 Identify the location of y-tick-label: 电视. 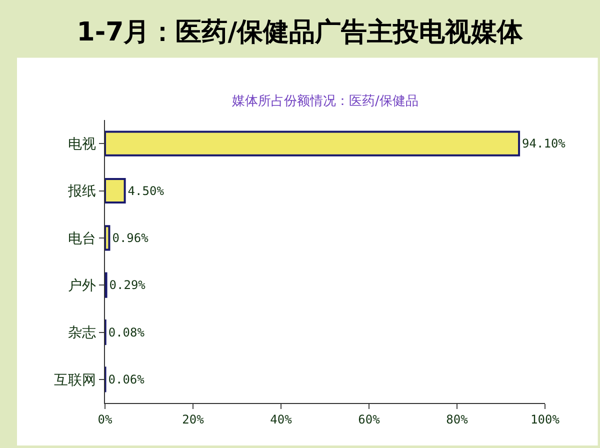
(82, 144).